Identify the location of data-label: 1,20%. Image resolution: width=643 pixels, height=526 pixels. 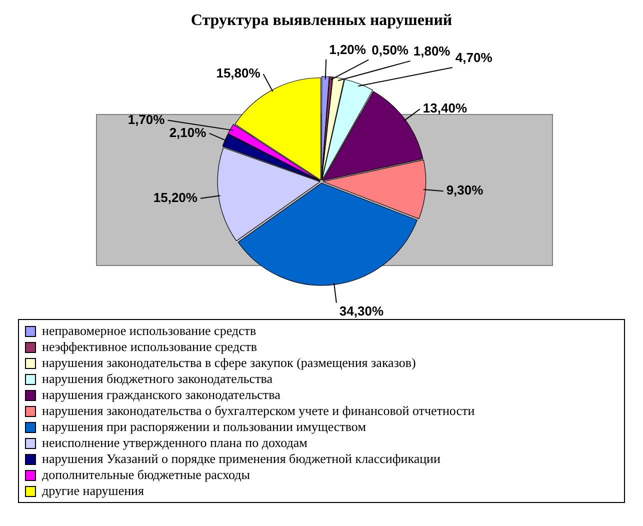
(347, 49).